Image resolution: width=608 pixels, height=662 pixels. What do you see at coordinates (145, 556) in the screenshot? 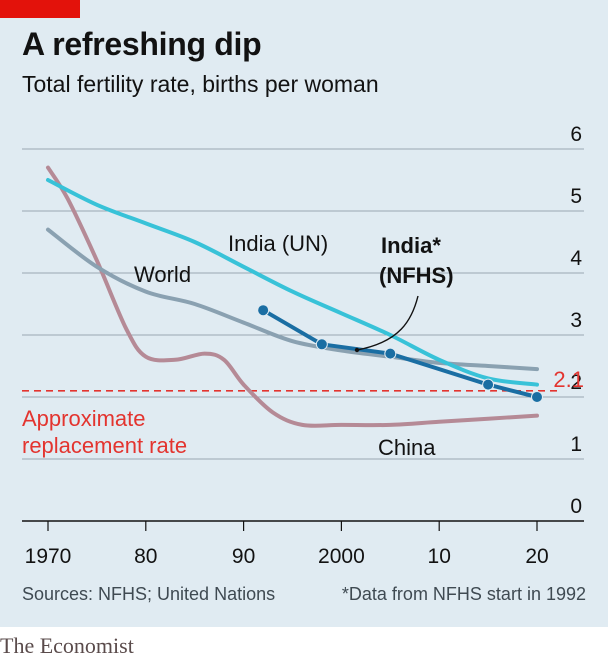
I see `x-tick-label: 80` at bounding box center [145, 556].